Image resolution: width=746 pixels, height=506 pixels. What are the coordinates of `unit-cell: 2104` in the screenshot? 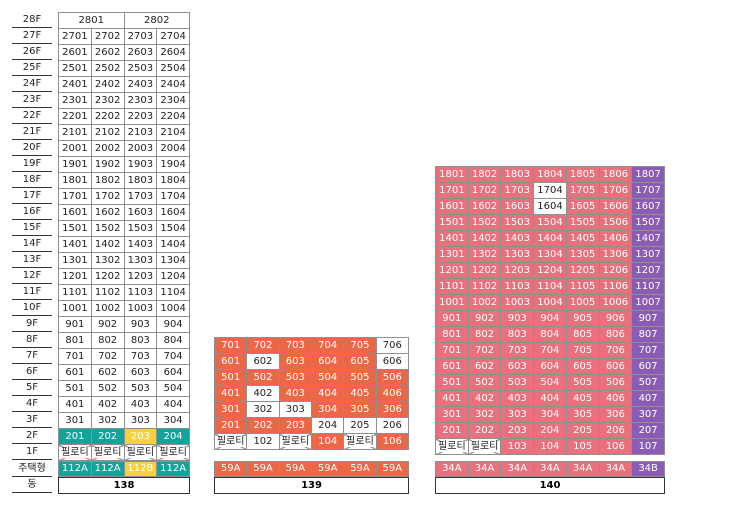 It's located at (173, 132).